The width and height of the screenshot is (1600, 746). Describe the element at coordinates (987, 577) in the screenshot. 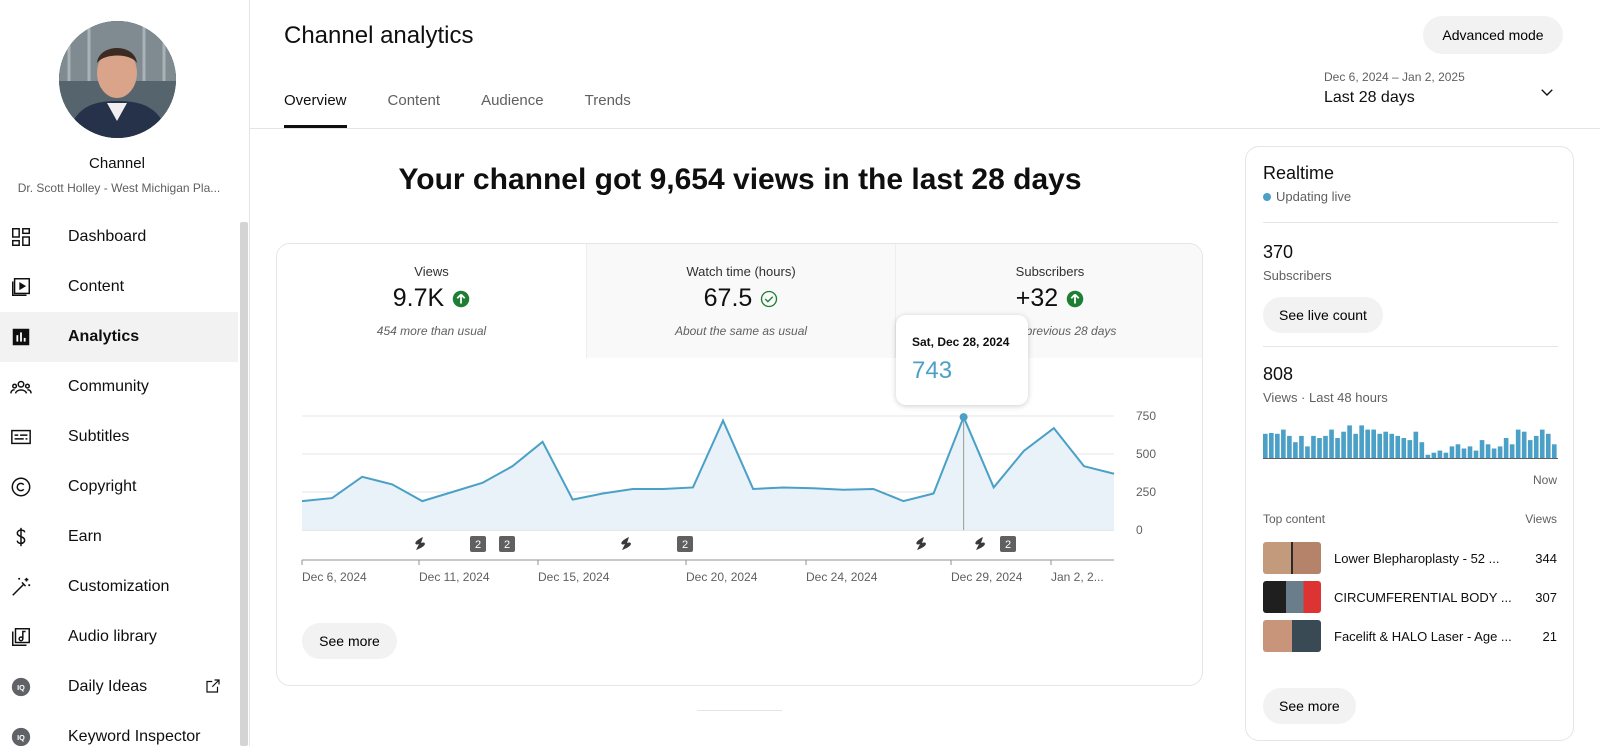

I see `x-tick-label: Dec 29, 2024` at that location.